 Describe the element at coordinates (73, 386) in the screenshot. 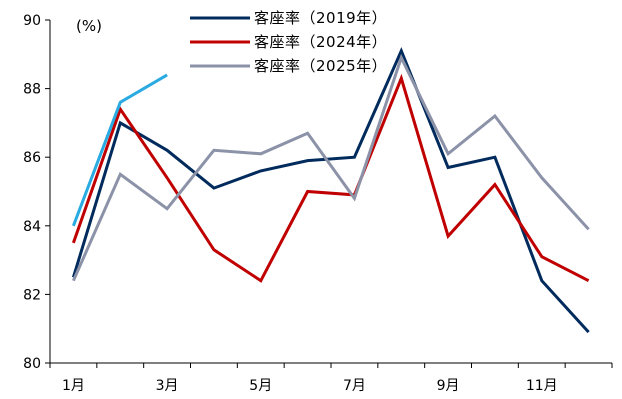

I see `x-tick-label: 1月` at that location.